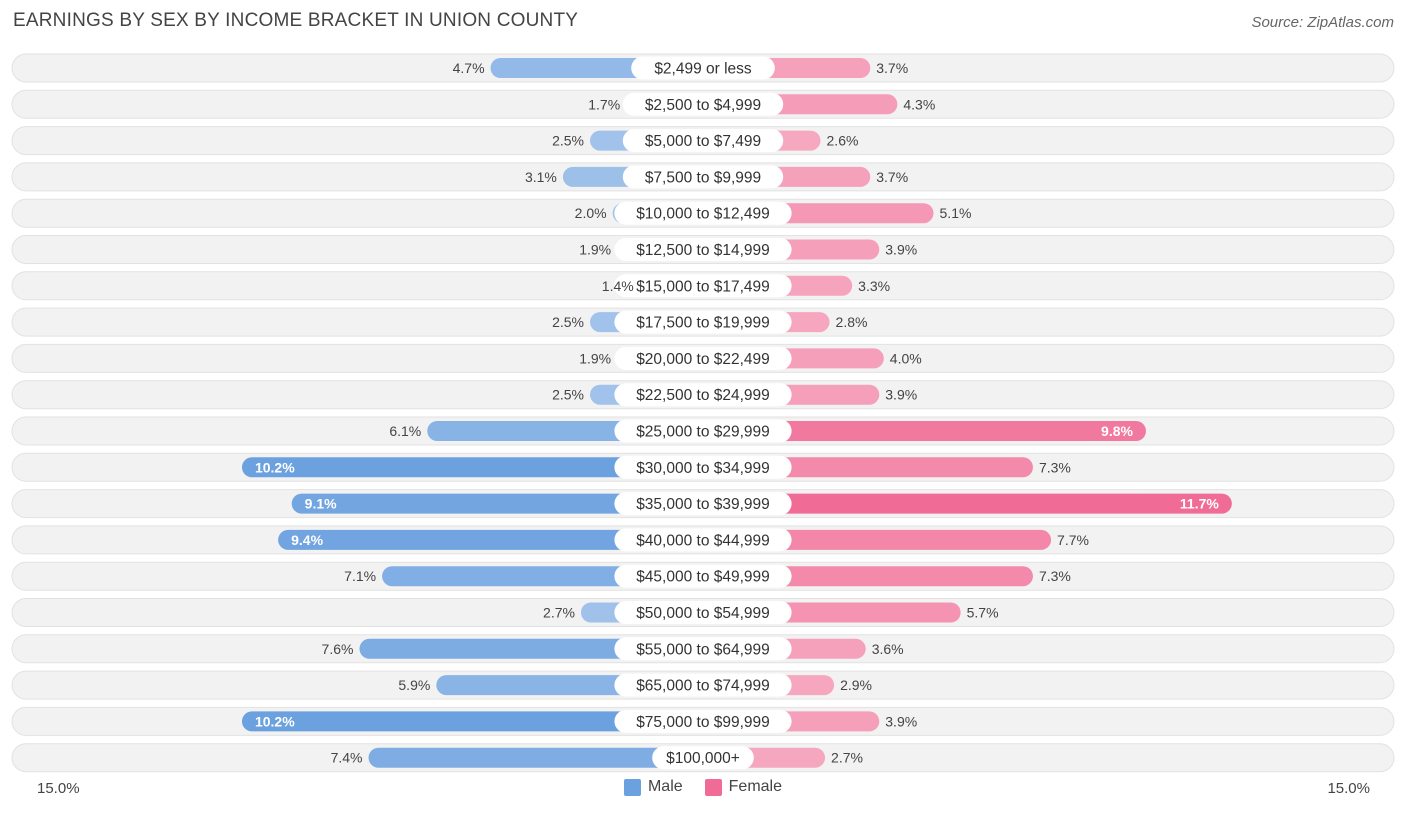 Image resolution: width=1406 pixels, height=813 pixels. I want to click on category-label: $75,000 to $99,999, so click(703, 722).